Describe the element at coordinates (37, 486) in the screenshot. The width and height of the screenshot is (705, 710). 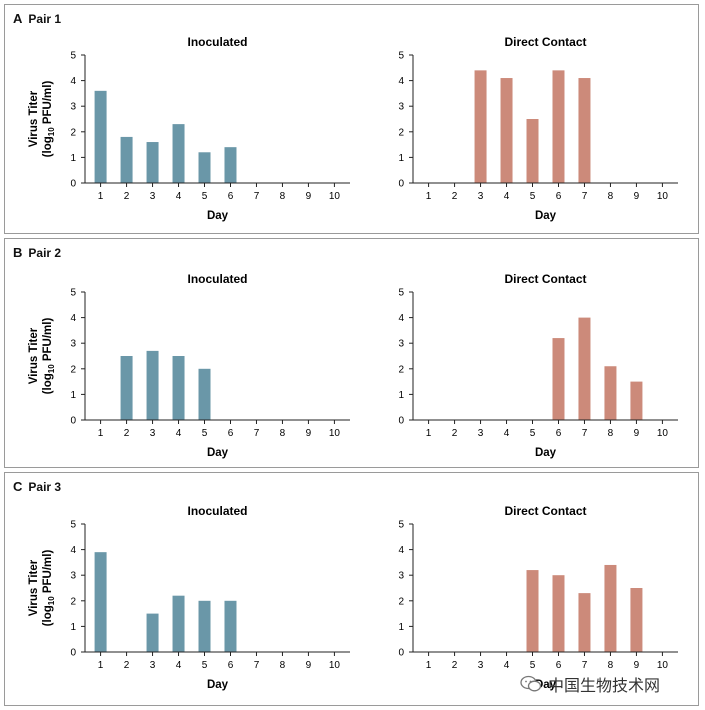
I see `panel-heading: C Pair 3` at that location.